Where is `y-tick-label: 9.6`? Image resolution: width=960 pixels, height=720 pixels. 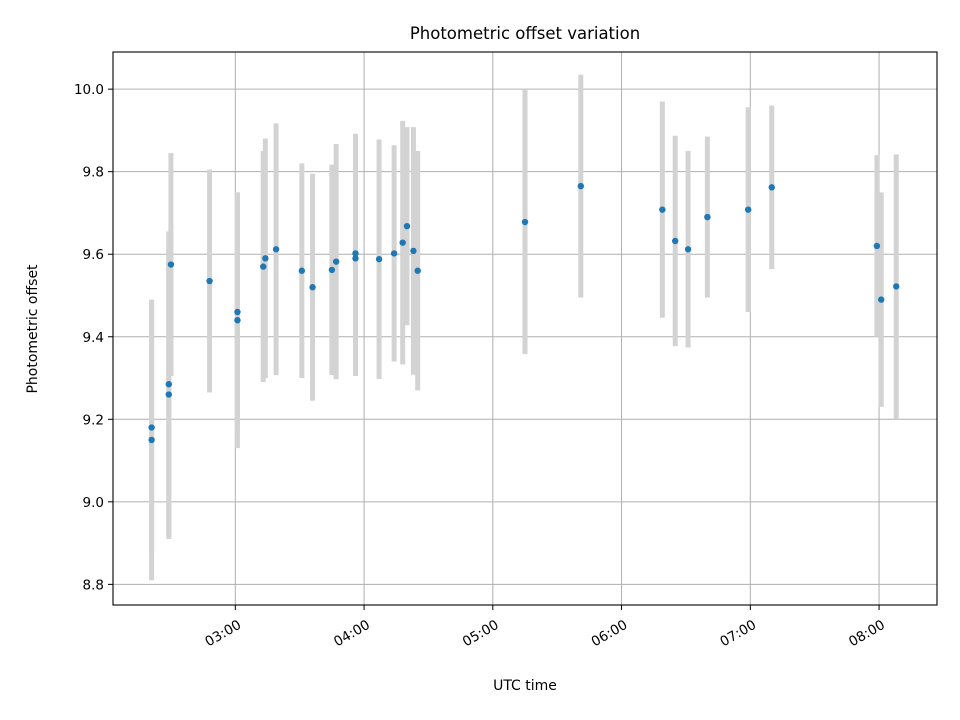 y-tick-label: 9.6 is located at coordinates (93, 255).